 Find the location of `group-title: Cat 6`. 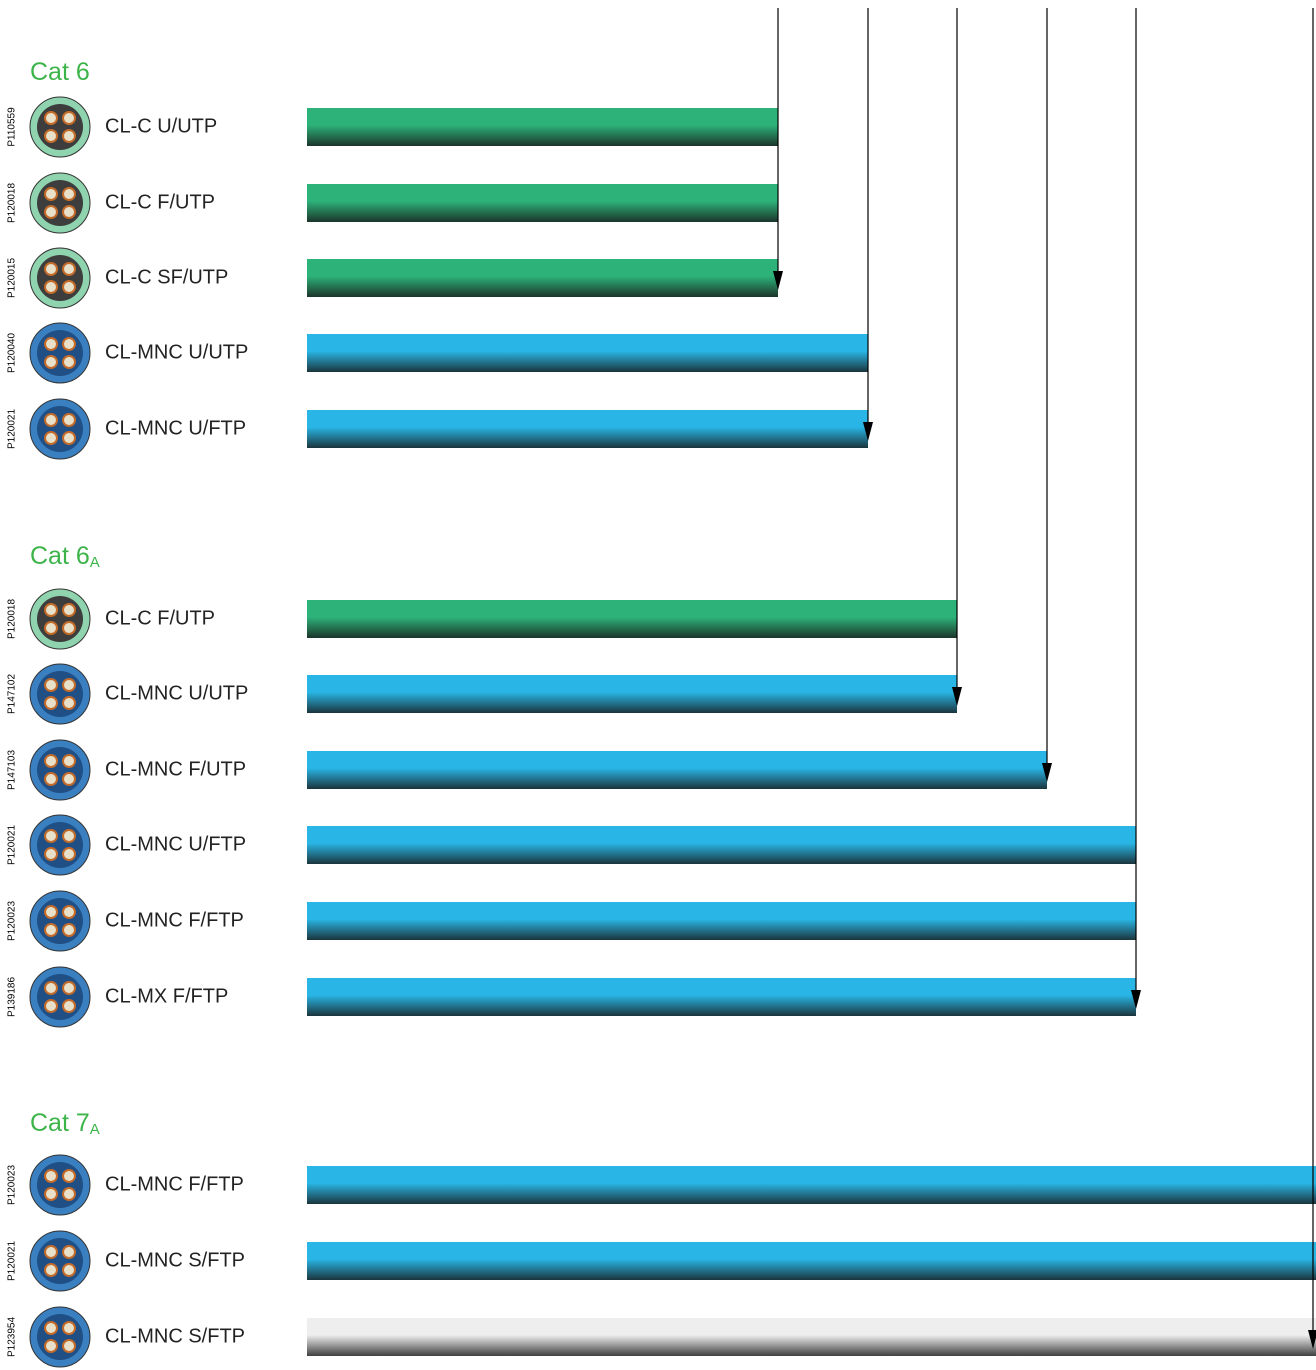

group-title: Cat 6 is located at coordinates (60, 72).